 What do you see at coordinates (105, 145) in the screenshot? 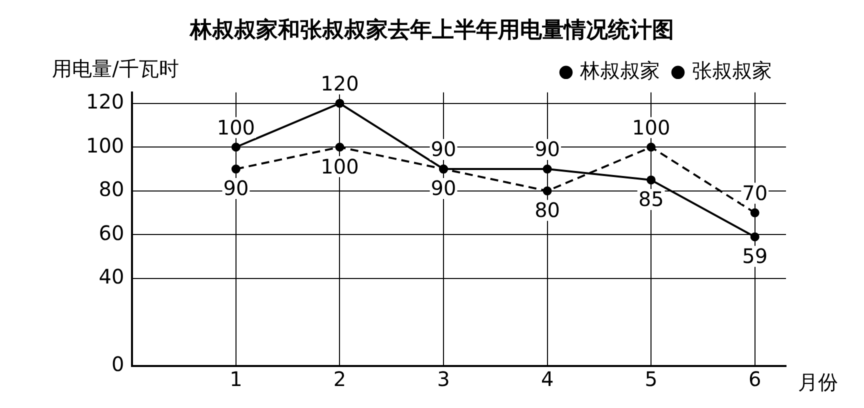
I see `y-tick-label: 100` at bounding box center [105, 145].